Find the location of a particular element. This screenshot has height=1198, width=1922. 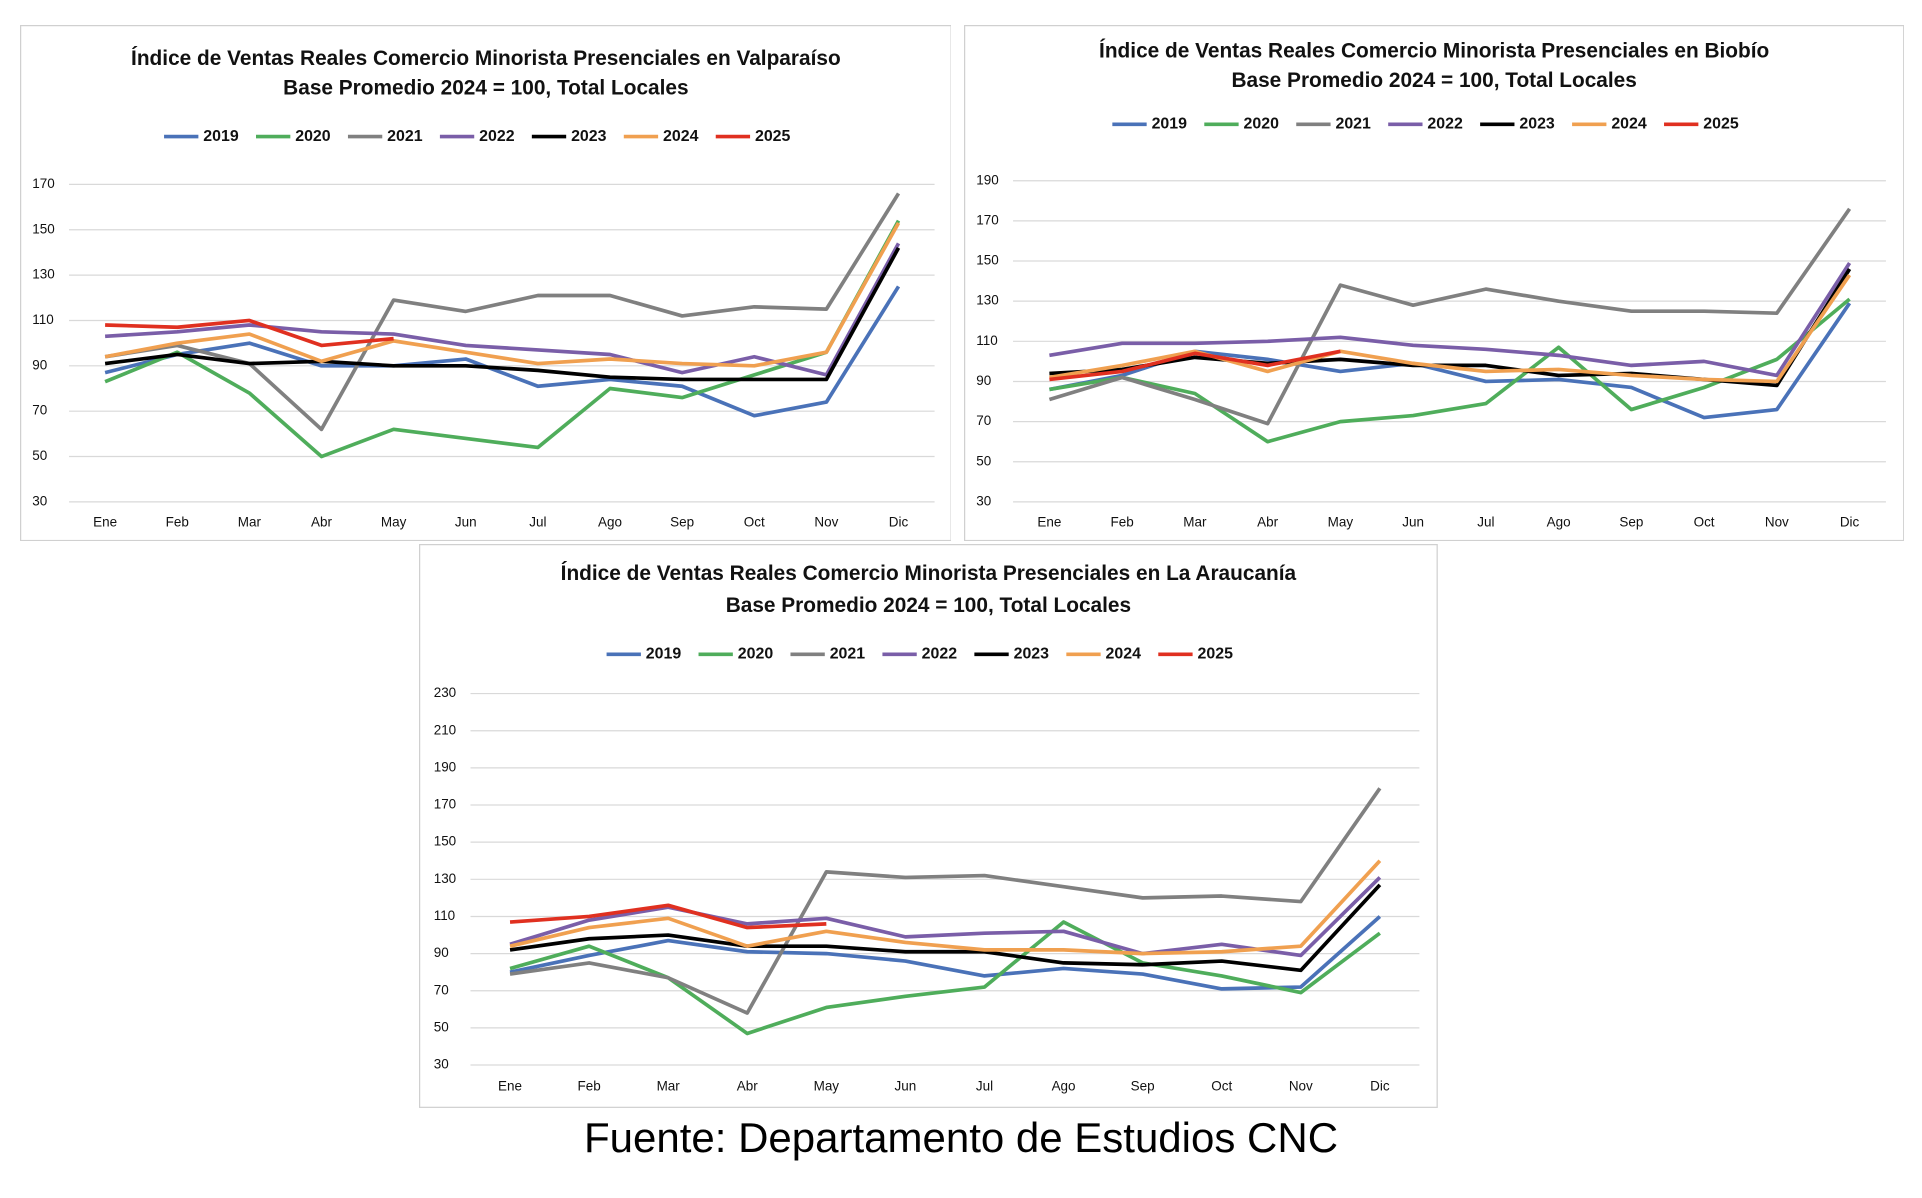

source-note: Fuente: Departamento de Estudios CNC is located at coordinates (961, 1137).